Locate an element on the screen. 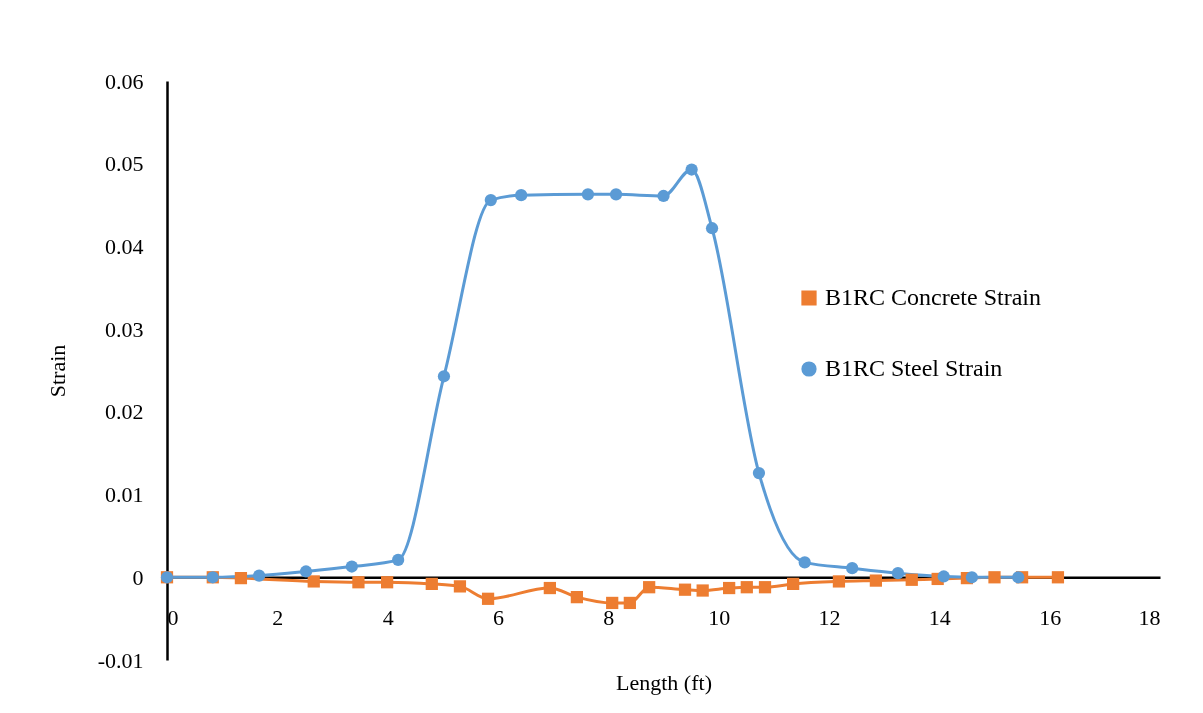 This screenshot has width=1203, height=713. y-tick-label: 0.03 is located at coordinates (124, 329).